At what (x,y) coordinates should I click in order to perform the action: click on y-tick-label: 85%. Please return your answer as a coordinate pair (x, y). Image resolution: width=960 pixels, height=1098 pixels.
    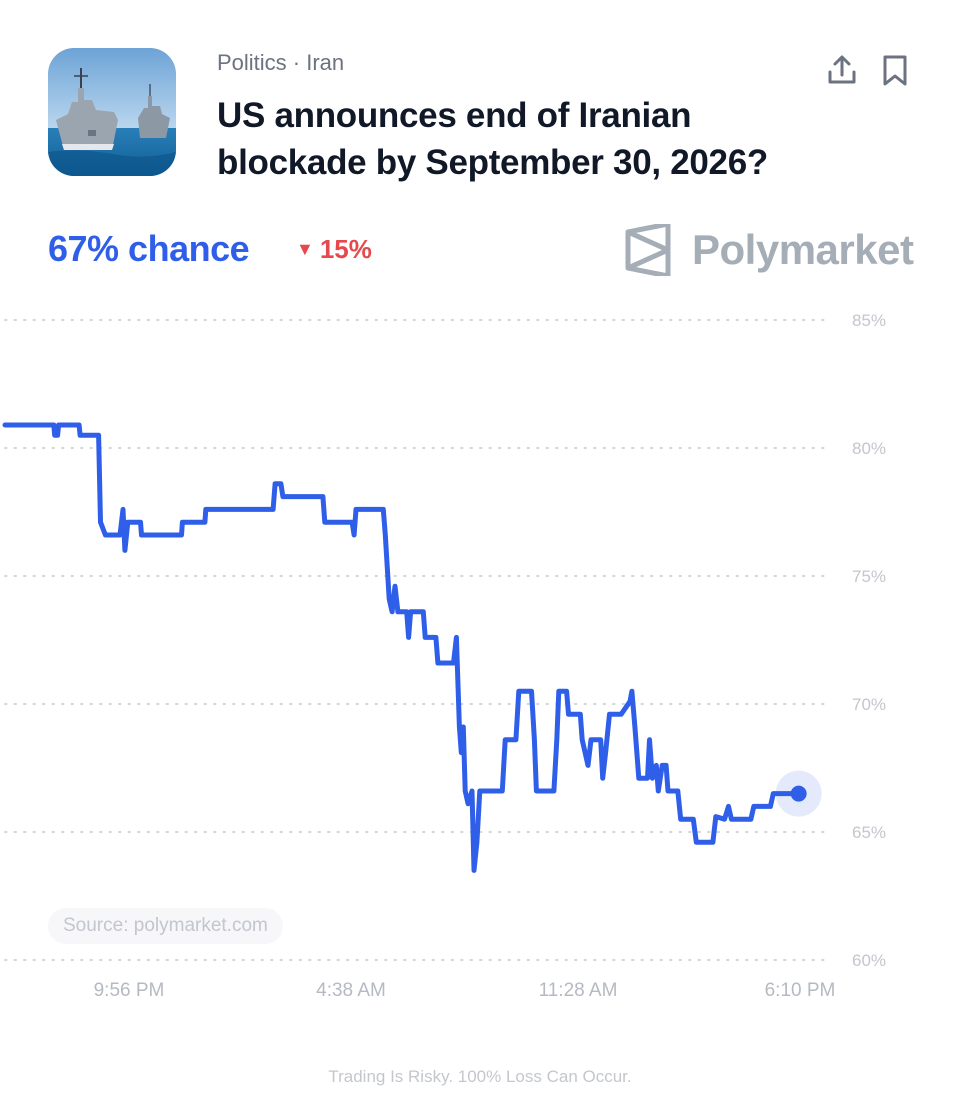
    Looking at the image, I should click on (869, 320).